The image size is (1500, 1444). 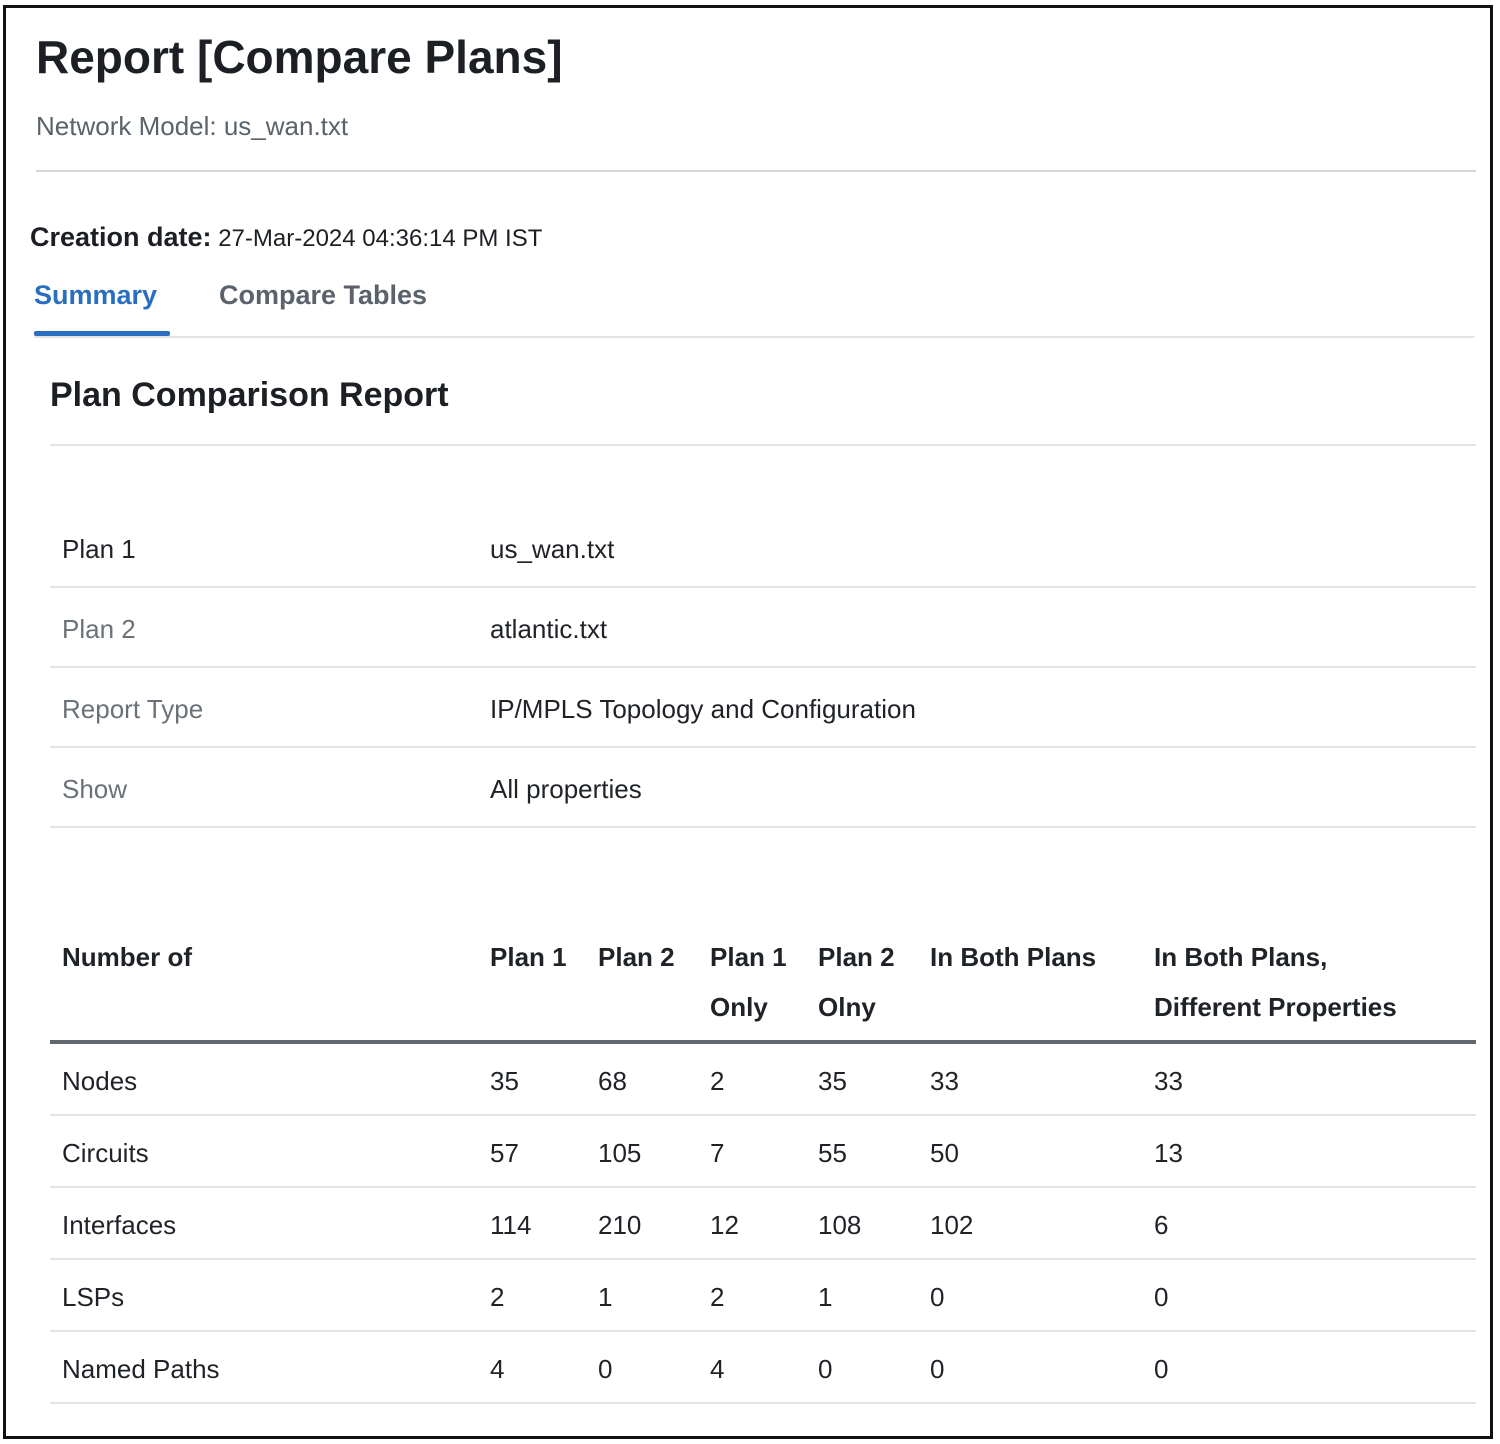 What do you see at coordinates (549, 629) in the screenshot?
I see `detail-value: atlantic.txt` at bounding box center [549, 629].